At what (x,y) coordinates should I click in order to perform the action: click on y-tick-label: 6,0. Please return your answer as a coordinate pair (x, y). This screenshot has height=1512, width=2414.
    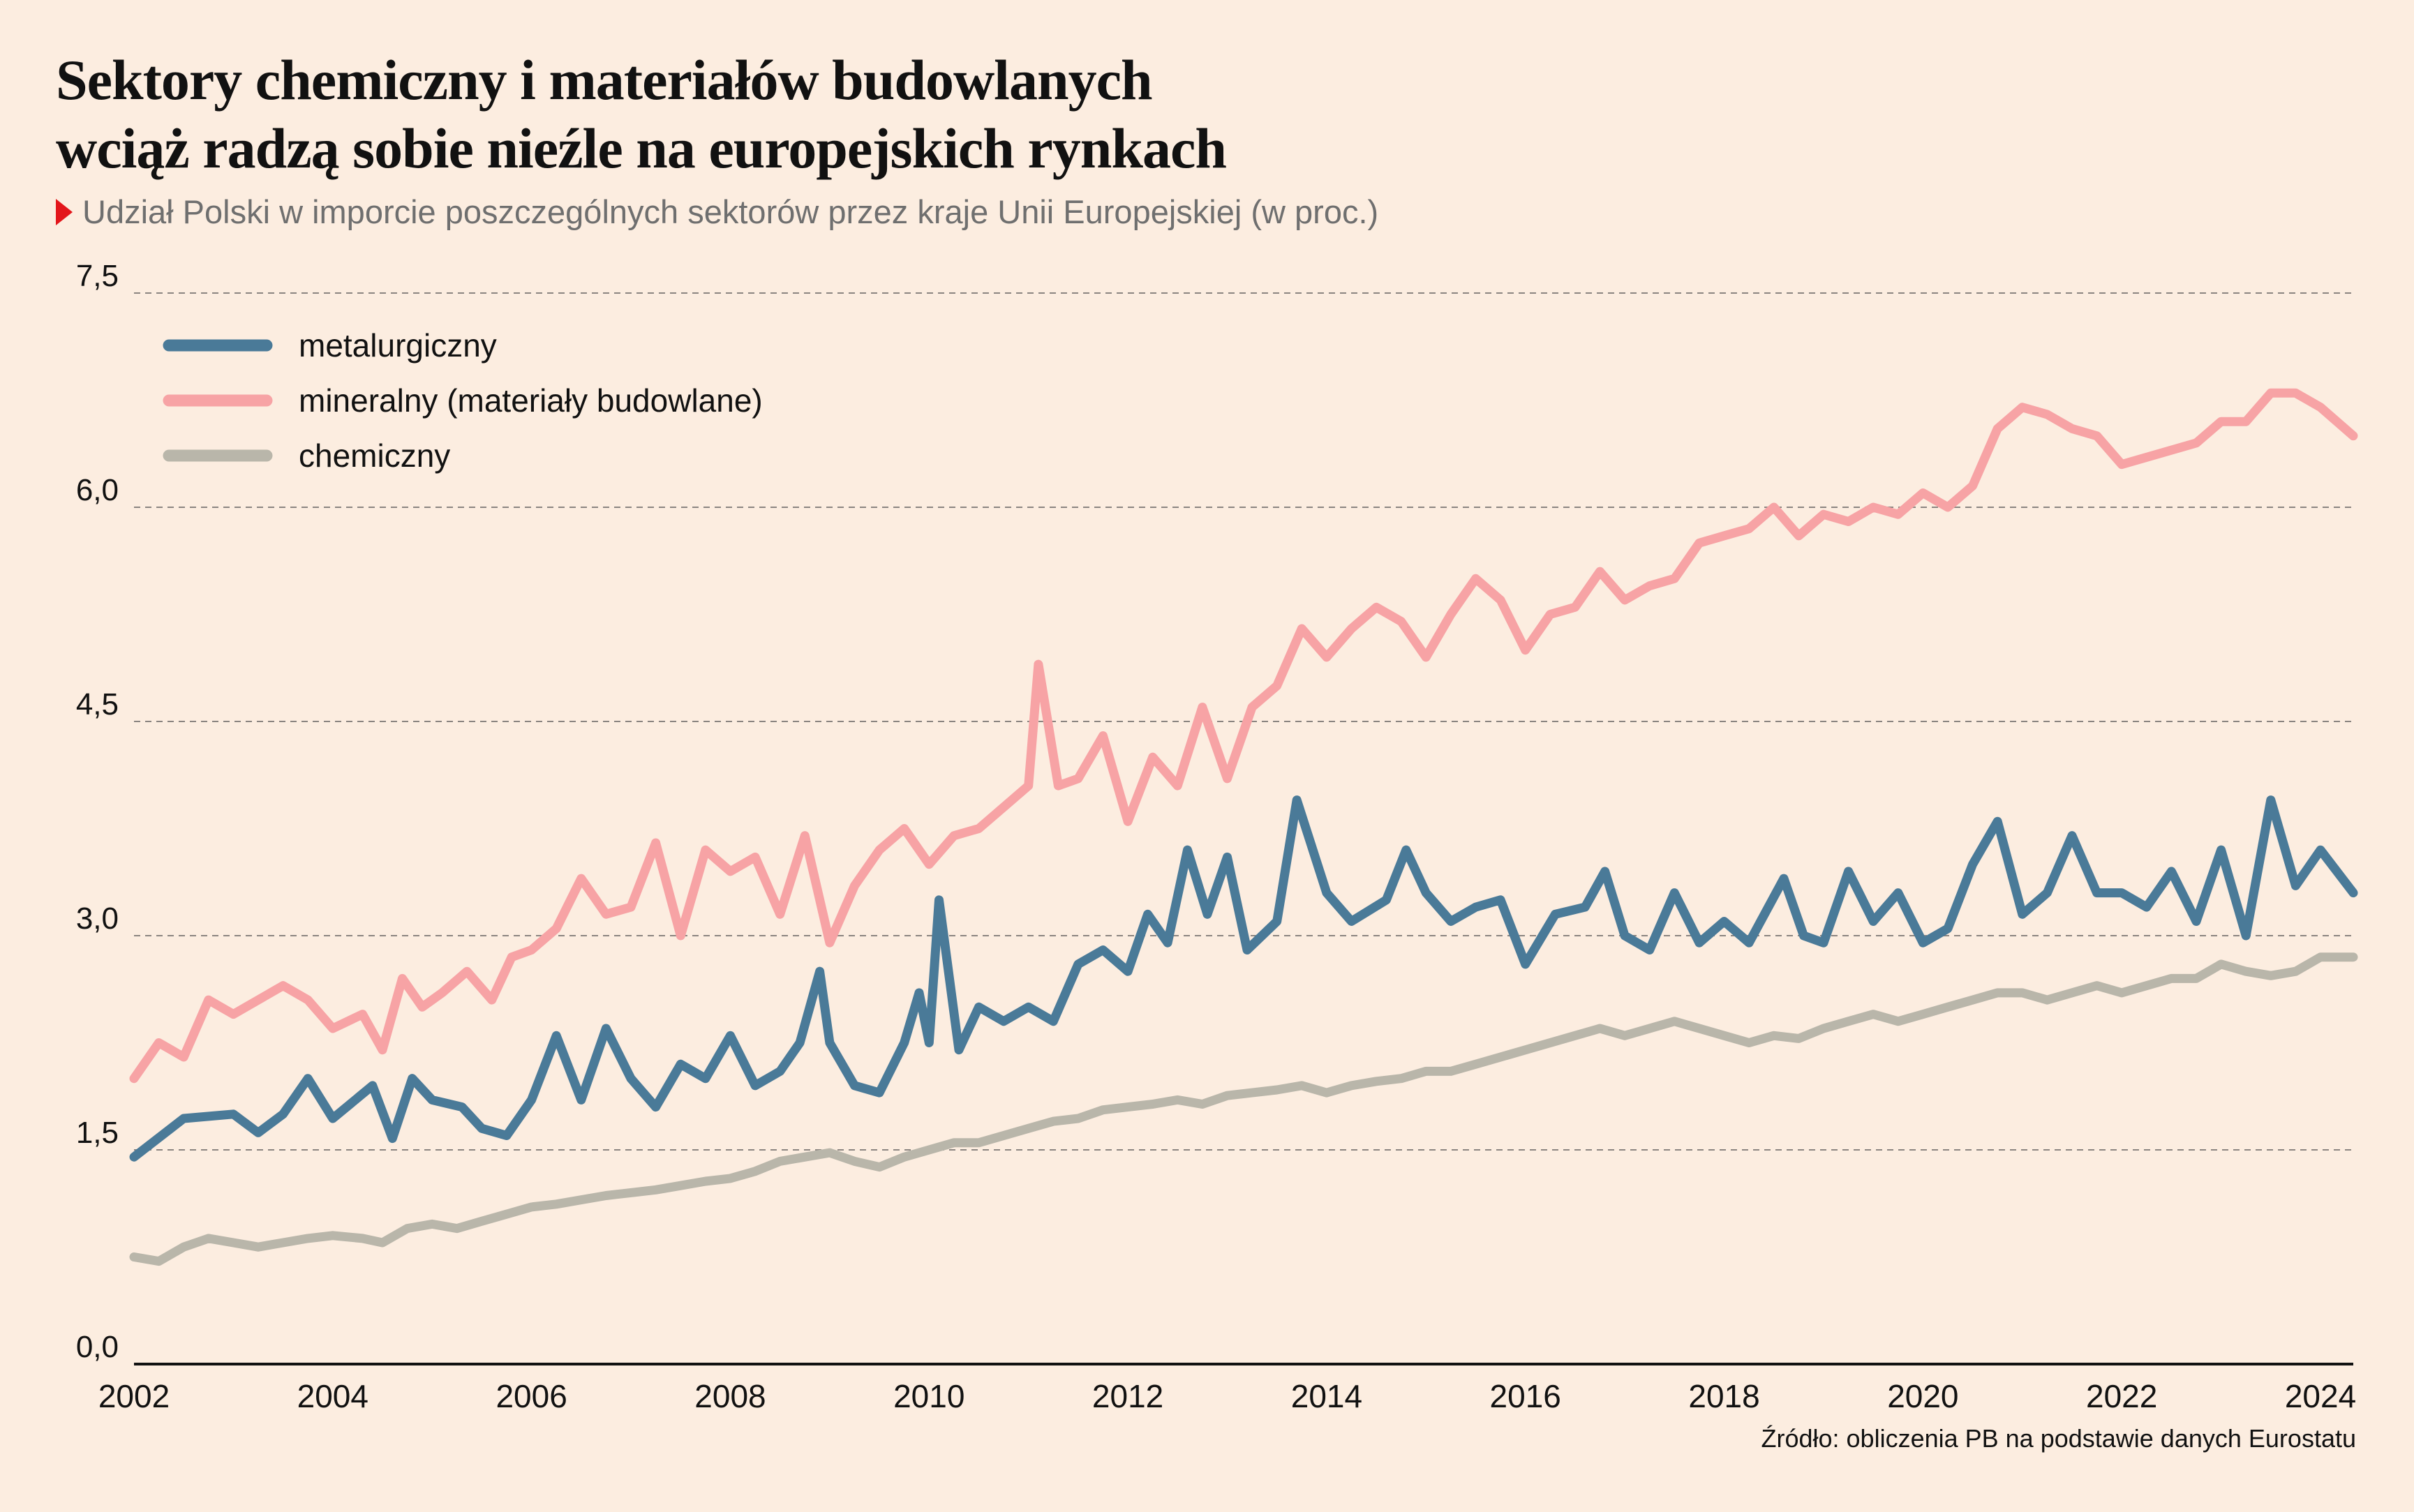
    Looking at the image, I should click on (97, 490).